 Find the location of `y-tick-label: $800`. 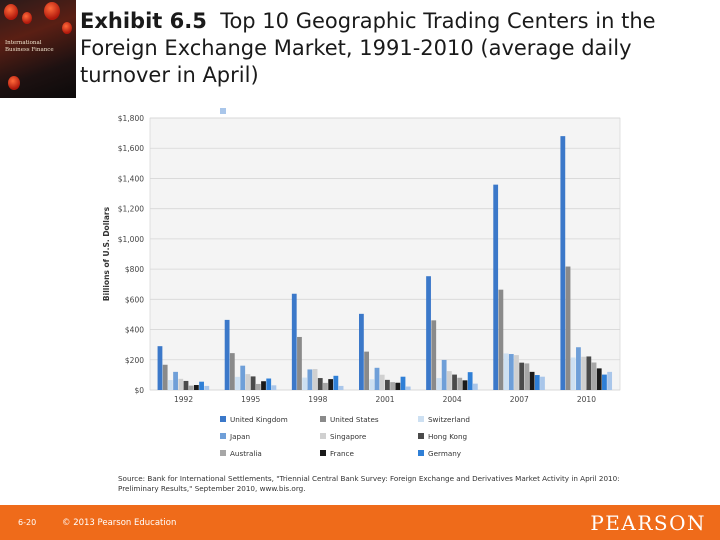

y-tick-label: $800 is located at coordinates (134, 269).